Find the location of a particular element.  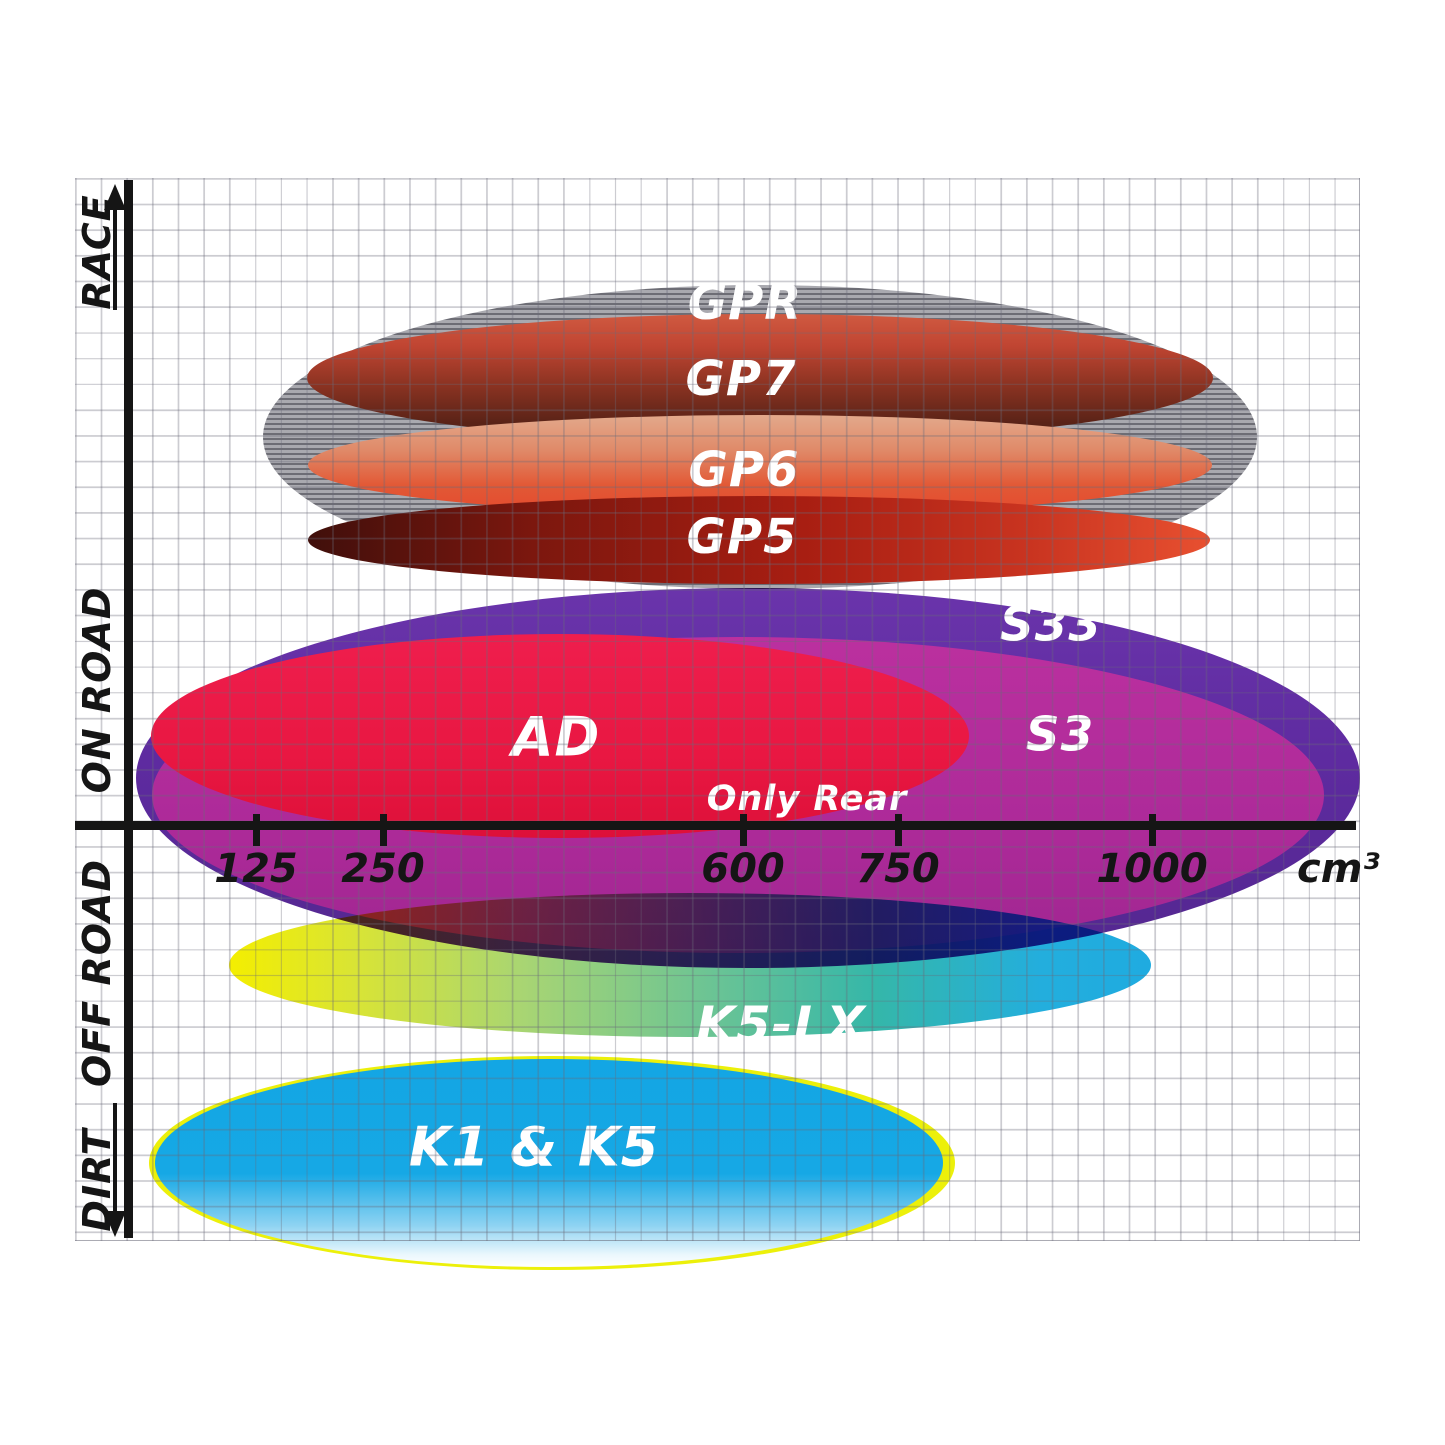

y-zone-off-road: OFF ROAD is located at coordinates (97, 973).